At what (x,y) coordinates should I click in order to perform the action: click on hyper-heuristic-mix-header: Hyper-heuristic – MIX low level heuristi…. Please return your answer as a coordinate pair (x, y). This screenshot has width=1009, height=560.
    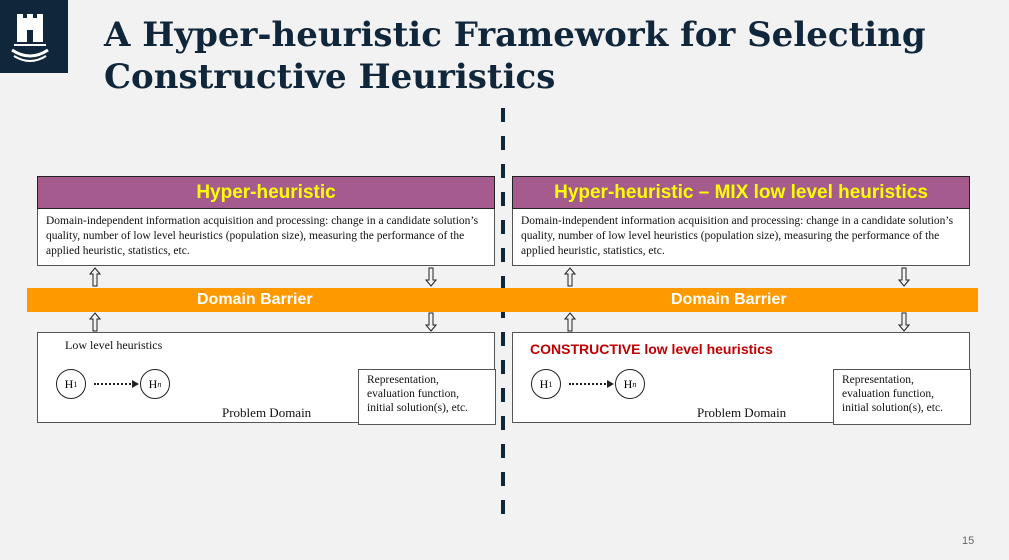
    Looking at the image, I should click on (741, 192).